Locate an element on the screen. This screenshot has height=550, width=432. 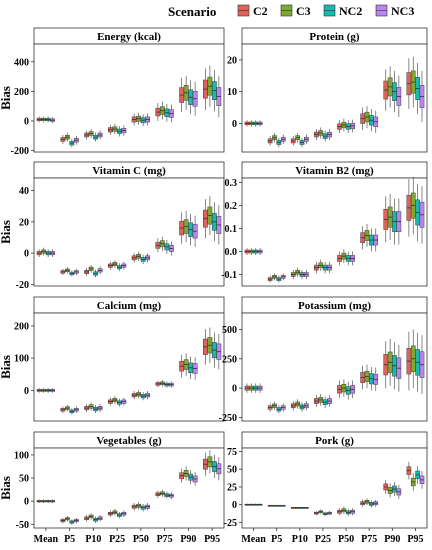
y-tick-label: -20 is located at coordinates (22, 285).